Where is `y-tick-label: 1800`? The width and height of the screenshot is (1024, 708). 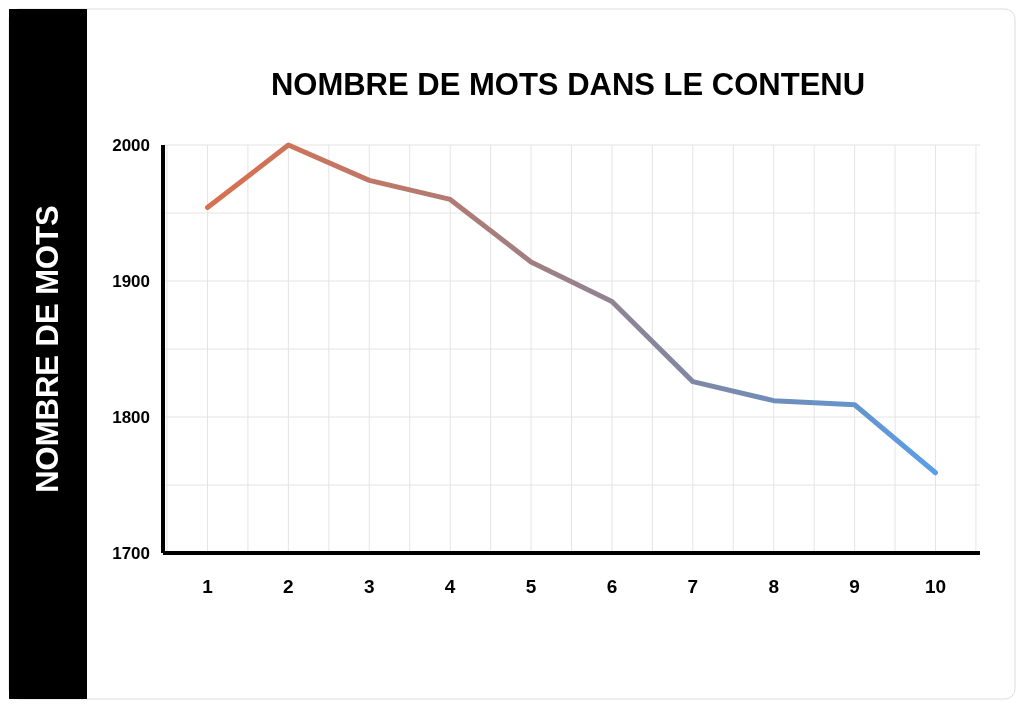
y-tick-label: 1800 is located at coordinates (131, 417).